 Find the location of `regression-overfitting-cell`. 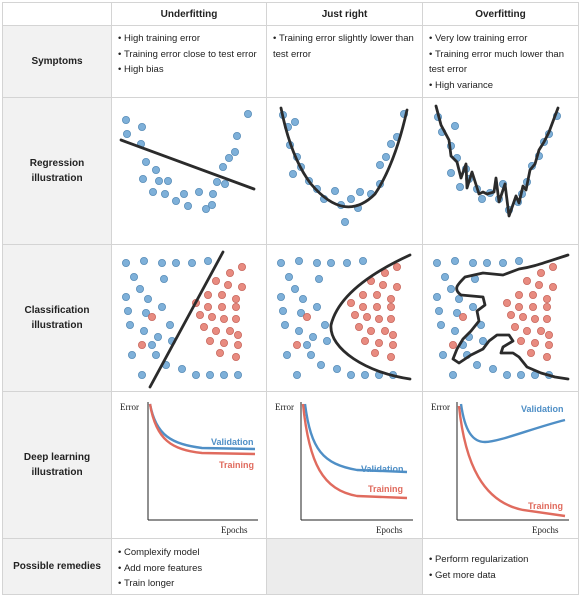

regression-overfitting-cell is located at coordinates (500, 171).